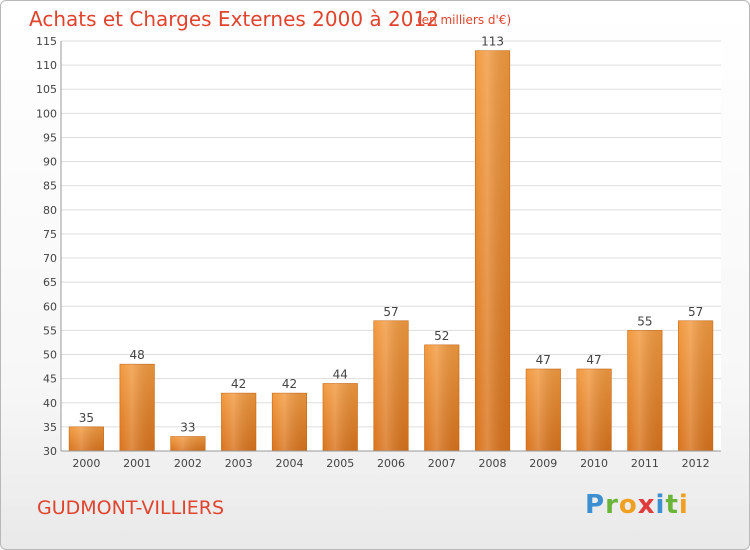  What do you see at coordinates (50, 137) in the screenshot?
I see `y-tick-label: 95` at bounding box center [50, 137].